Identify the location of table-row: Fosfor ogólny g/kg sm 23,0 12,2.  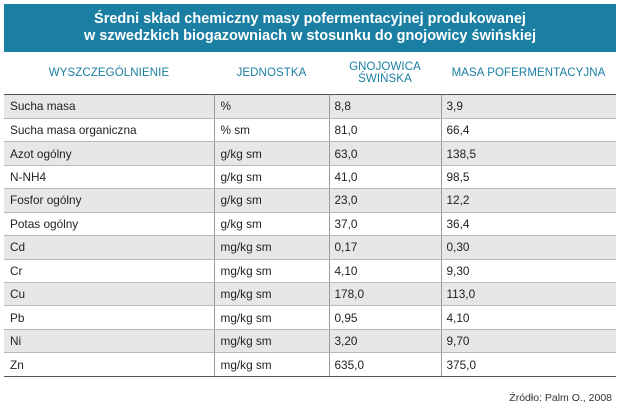
(310, 200).